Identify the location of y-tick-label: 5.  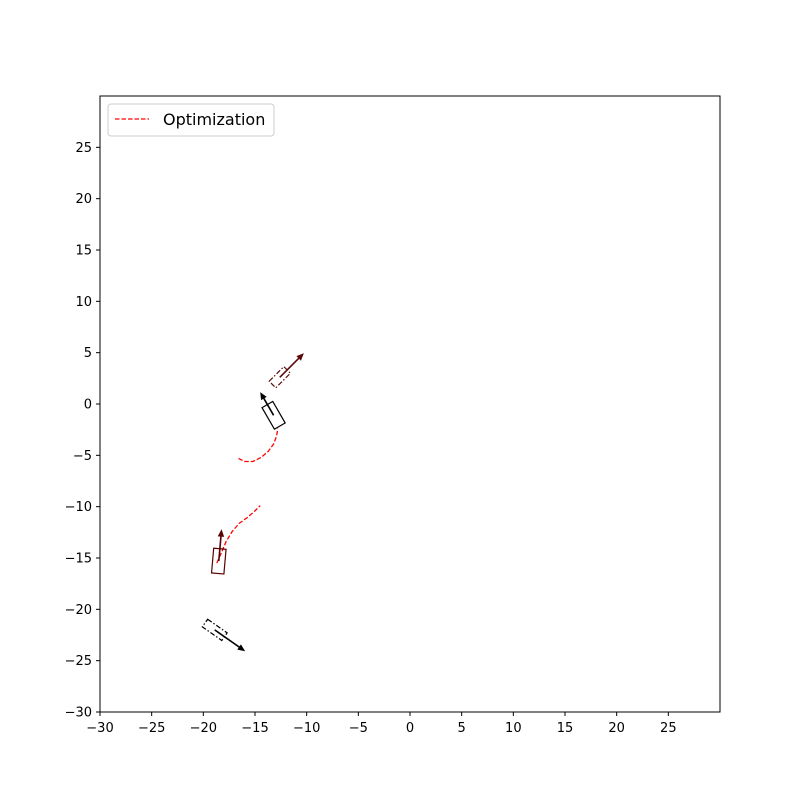
(88, 353).